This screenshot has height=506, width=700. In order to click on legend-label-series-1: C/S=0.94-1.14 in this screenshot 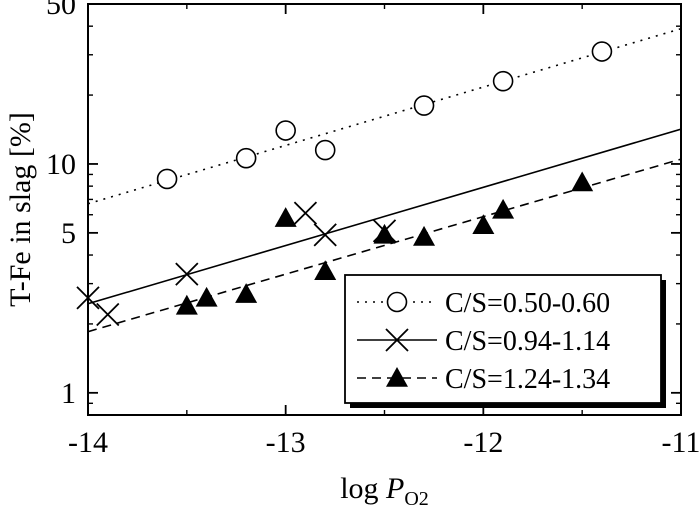, I will do `click(527, 341)`.